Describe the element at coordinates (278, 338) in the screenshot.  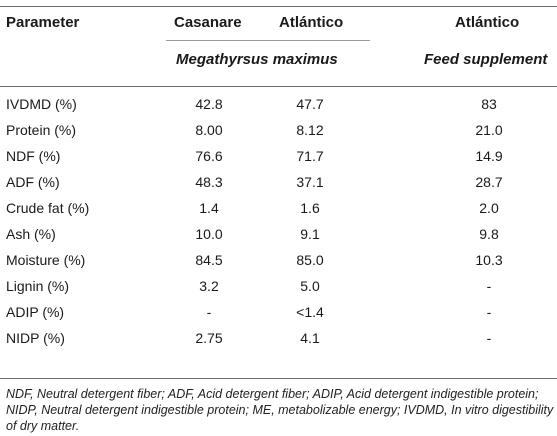
I see `table-row: NIDP (%) 2.75 4.1 -` at that location.